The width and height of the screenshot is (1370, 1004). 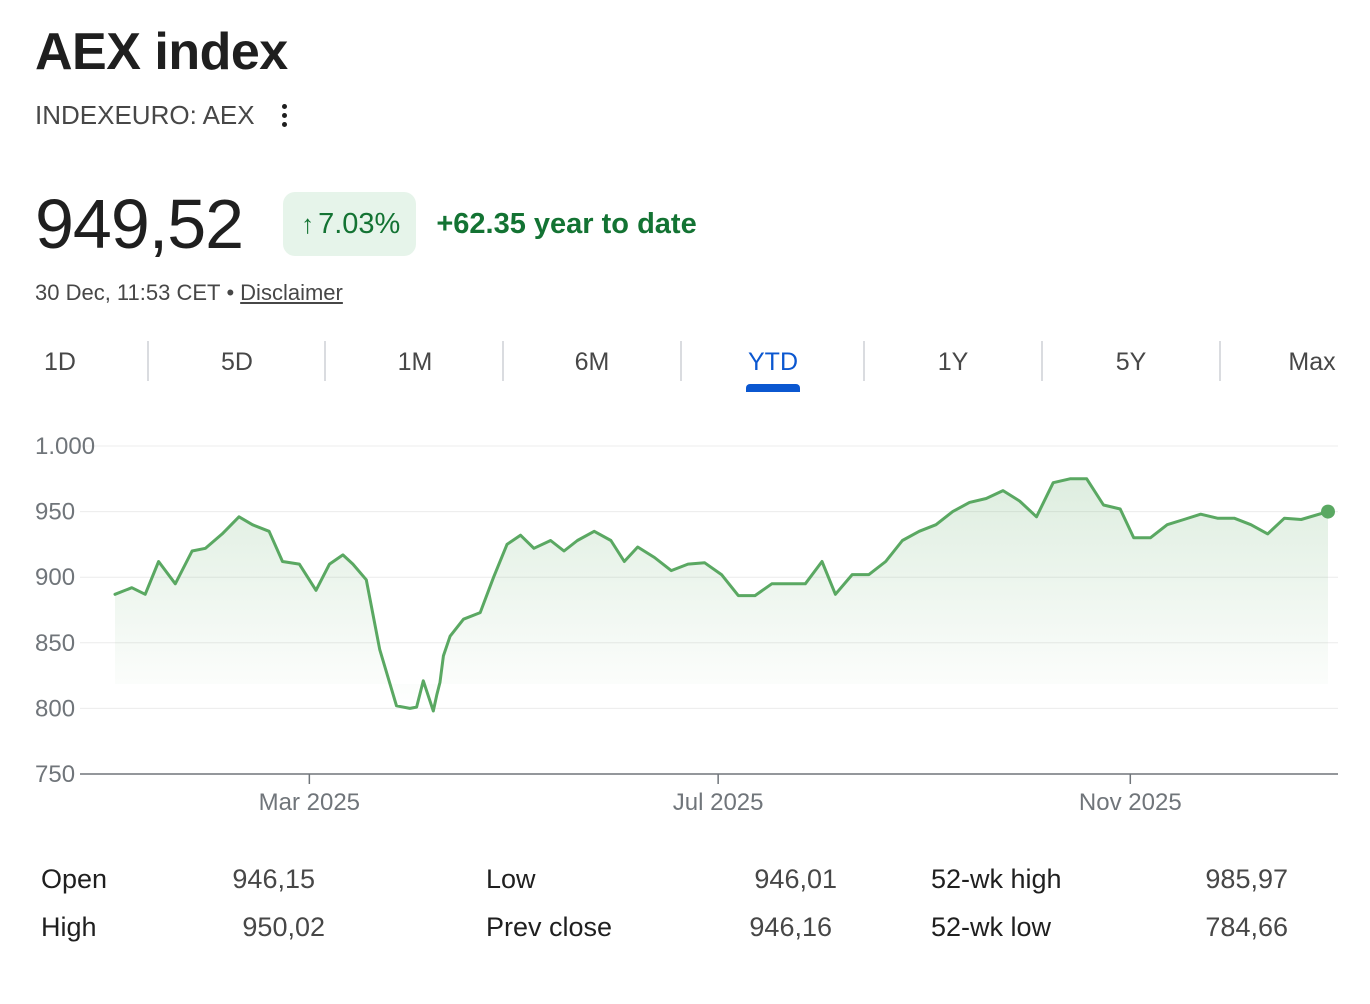 What do you see at coordinates (285, 116) in the screenshot?
I see `more-vert-icon` at bounding box center [285, 116].